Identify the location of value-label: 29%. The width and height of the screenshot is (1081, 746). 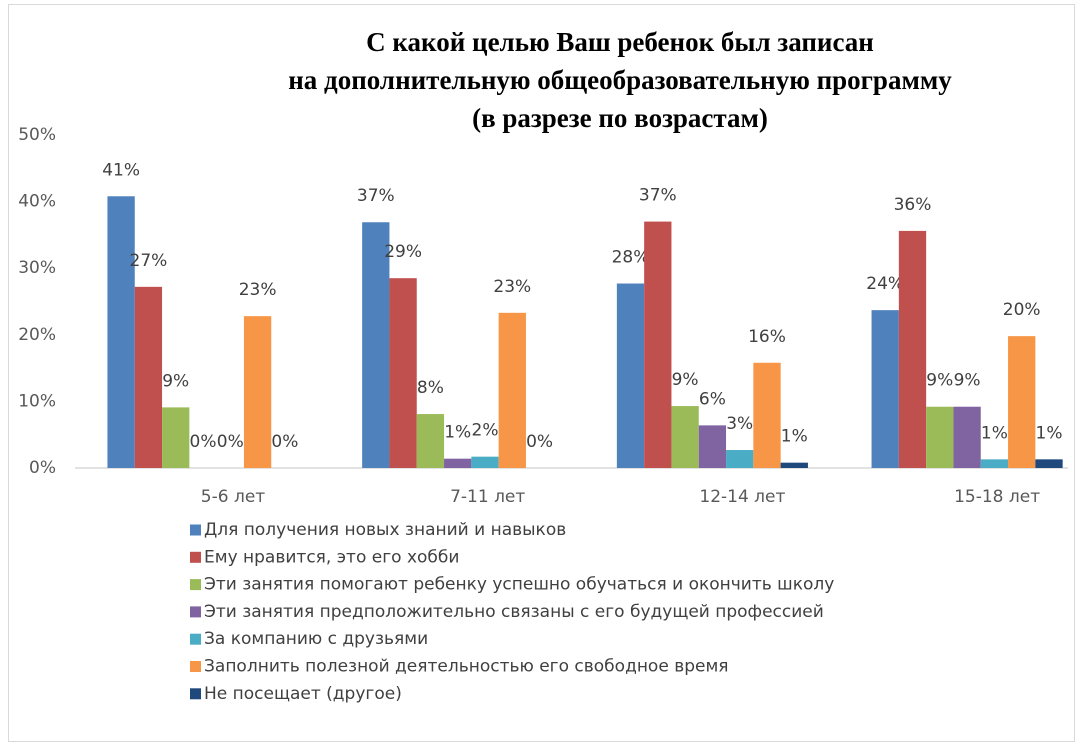
(403, 252).